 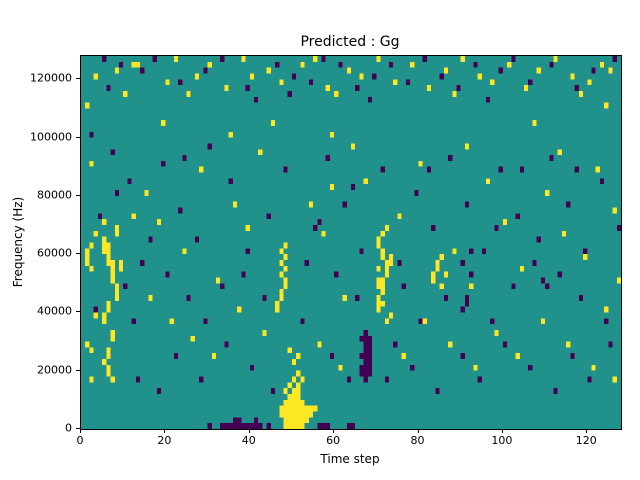 I want to click on x-tick-label: 120, so click(x=586, y=440).